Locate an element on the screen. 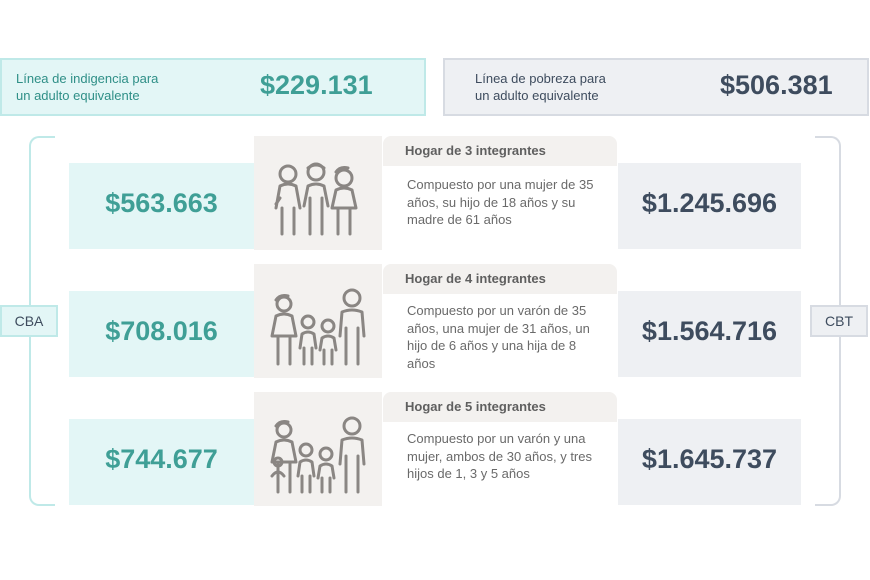 This screenshot has width=870, height=580. cbt-value-box: $1.645.737 is located at coordinates (709, 462).